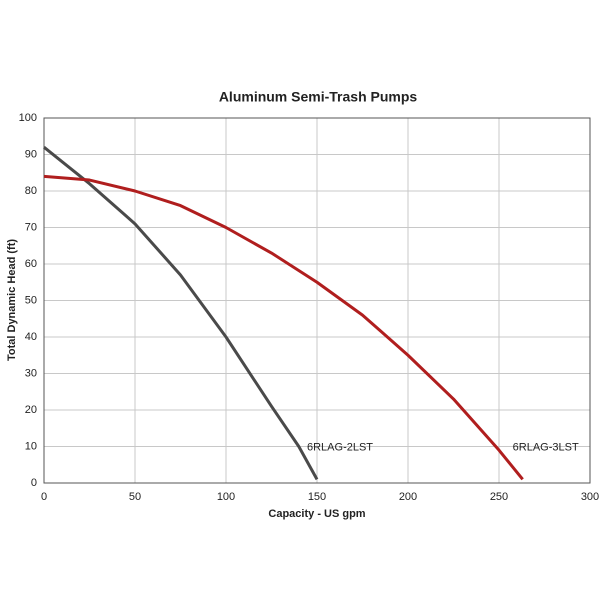  What do you see at coordinates (44, 497) in the screenshot?
I see `x-tick-label: 0` at bounding box center [44, 497].